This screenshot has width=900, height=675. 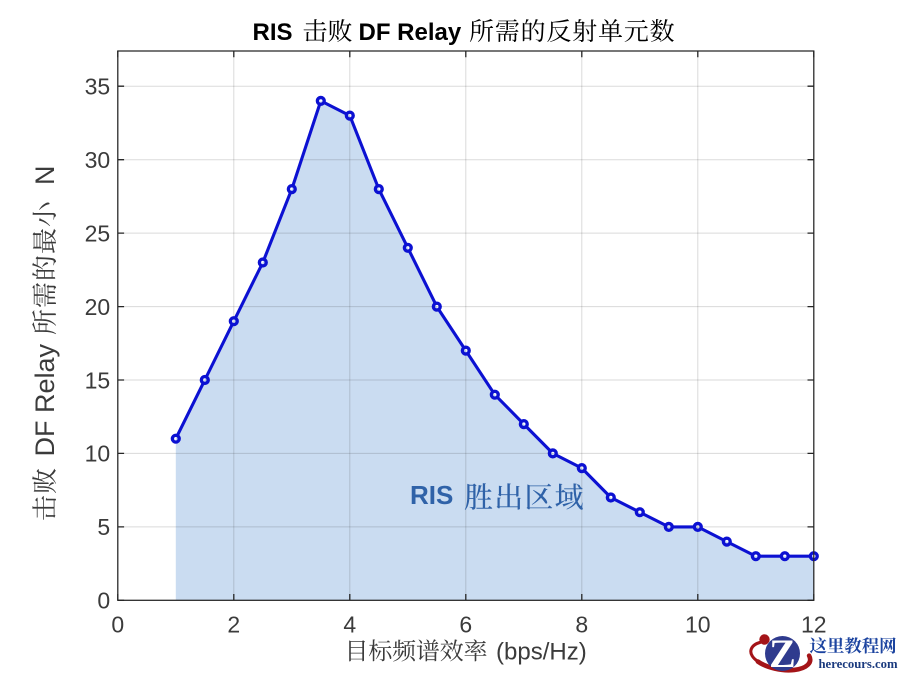 What do you see at coordinates (98, 233) in the screenshot?
I see `svg-text: 25` at bounding box center [98, 233].